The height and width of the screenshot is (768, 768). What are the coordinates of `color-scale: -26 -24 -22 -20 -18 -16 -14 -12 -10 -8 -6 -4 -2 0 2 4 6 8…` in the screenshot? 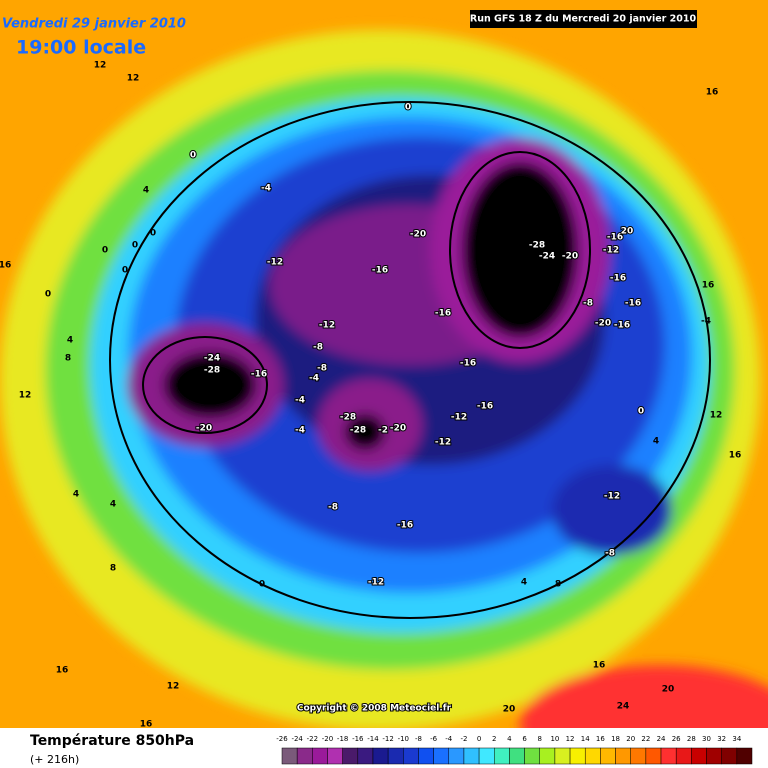 It's located at (514, 750).